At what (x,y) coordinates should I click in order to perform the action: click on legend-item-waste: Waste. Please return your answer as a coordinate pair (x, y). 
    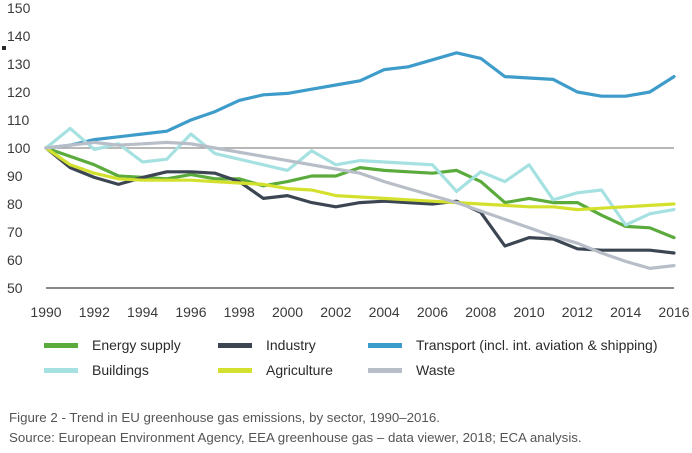
    Looking at the image, I should click on (411, 370).